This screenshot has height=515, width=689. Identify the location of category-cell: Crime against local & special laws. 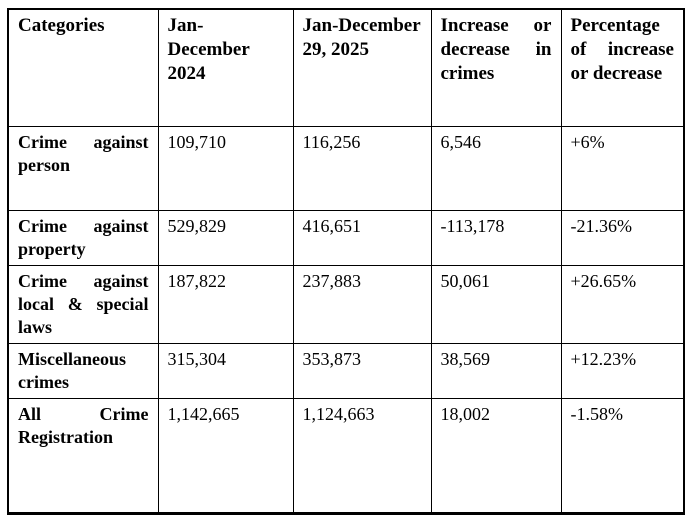
(83, 304).